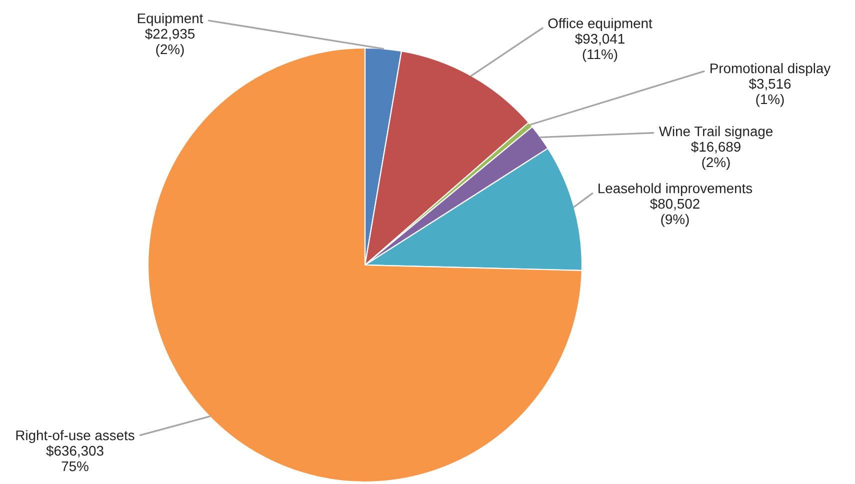 The height and width of the screenshot is (484, 855). I want to click on slice-label: Wine Trail signage, so click(715, 133).